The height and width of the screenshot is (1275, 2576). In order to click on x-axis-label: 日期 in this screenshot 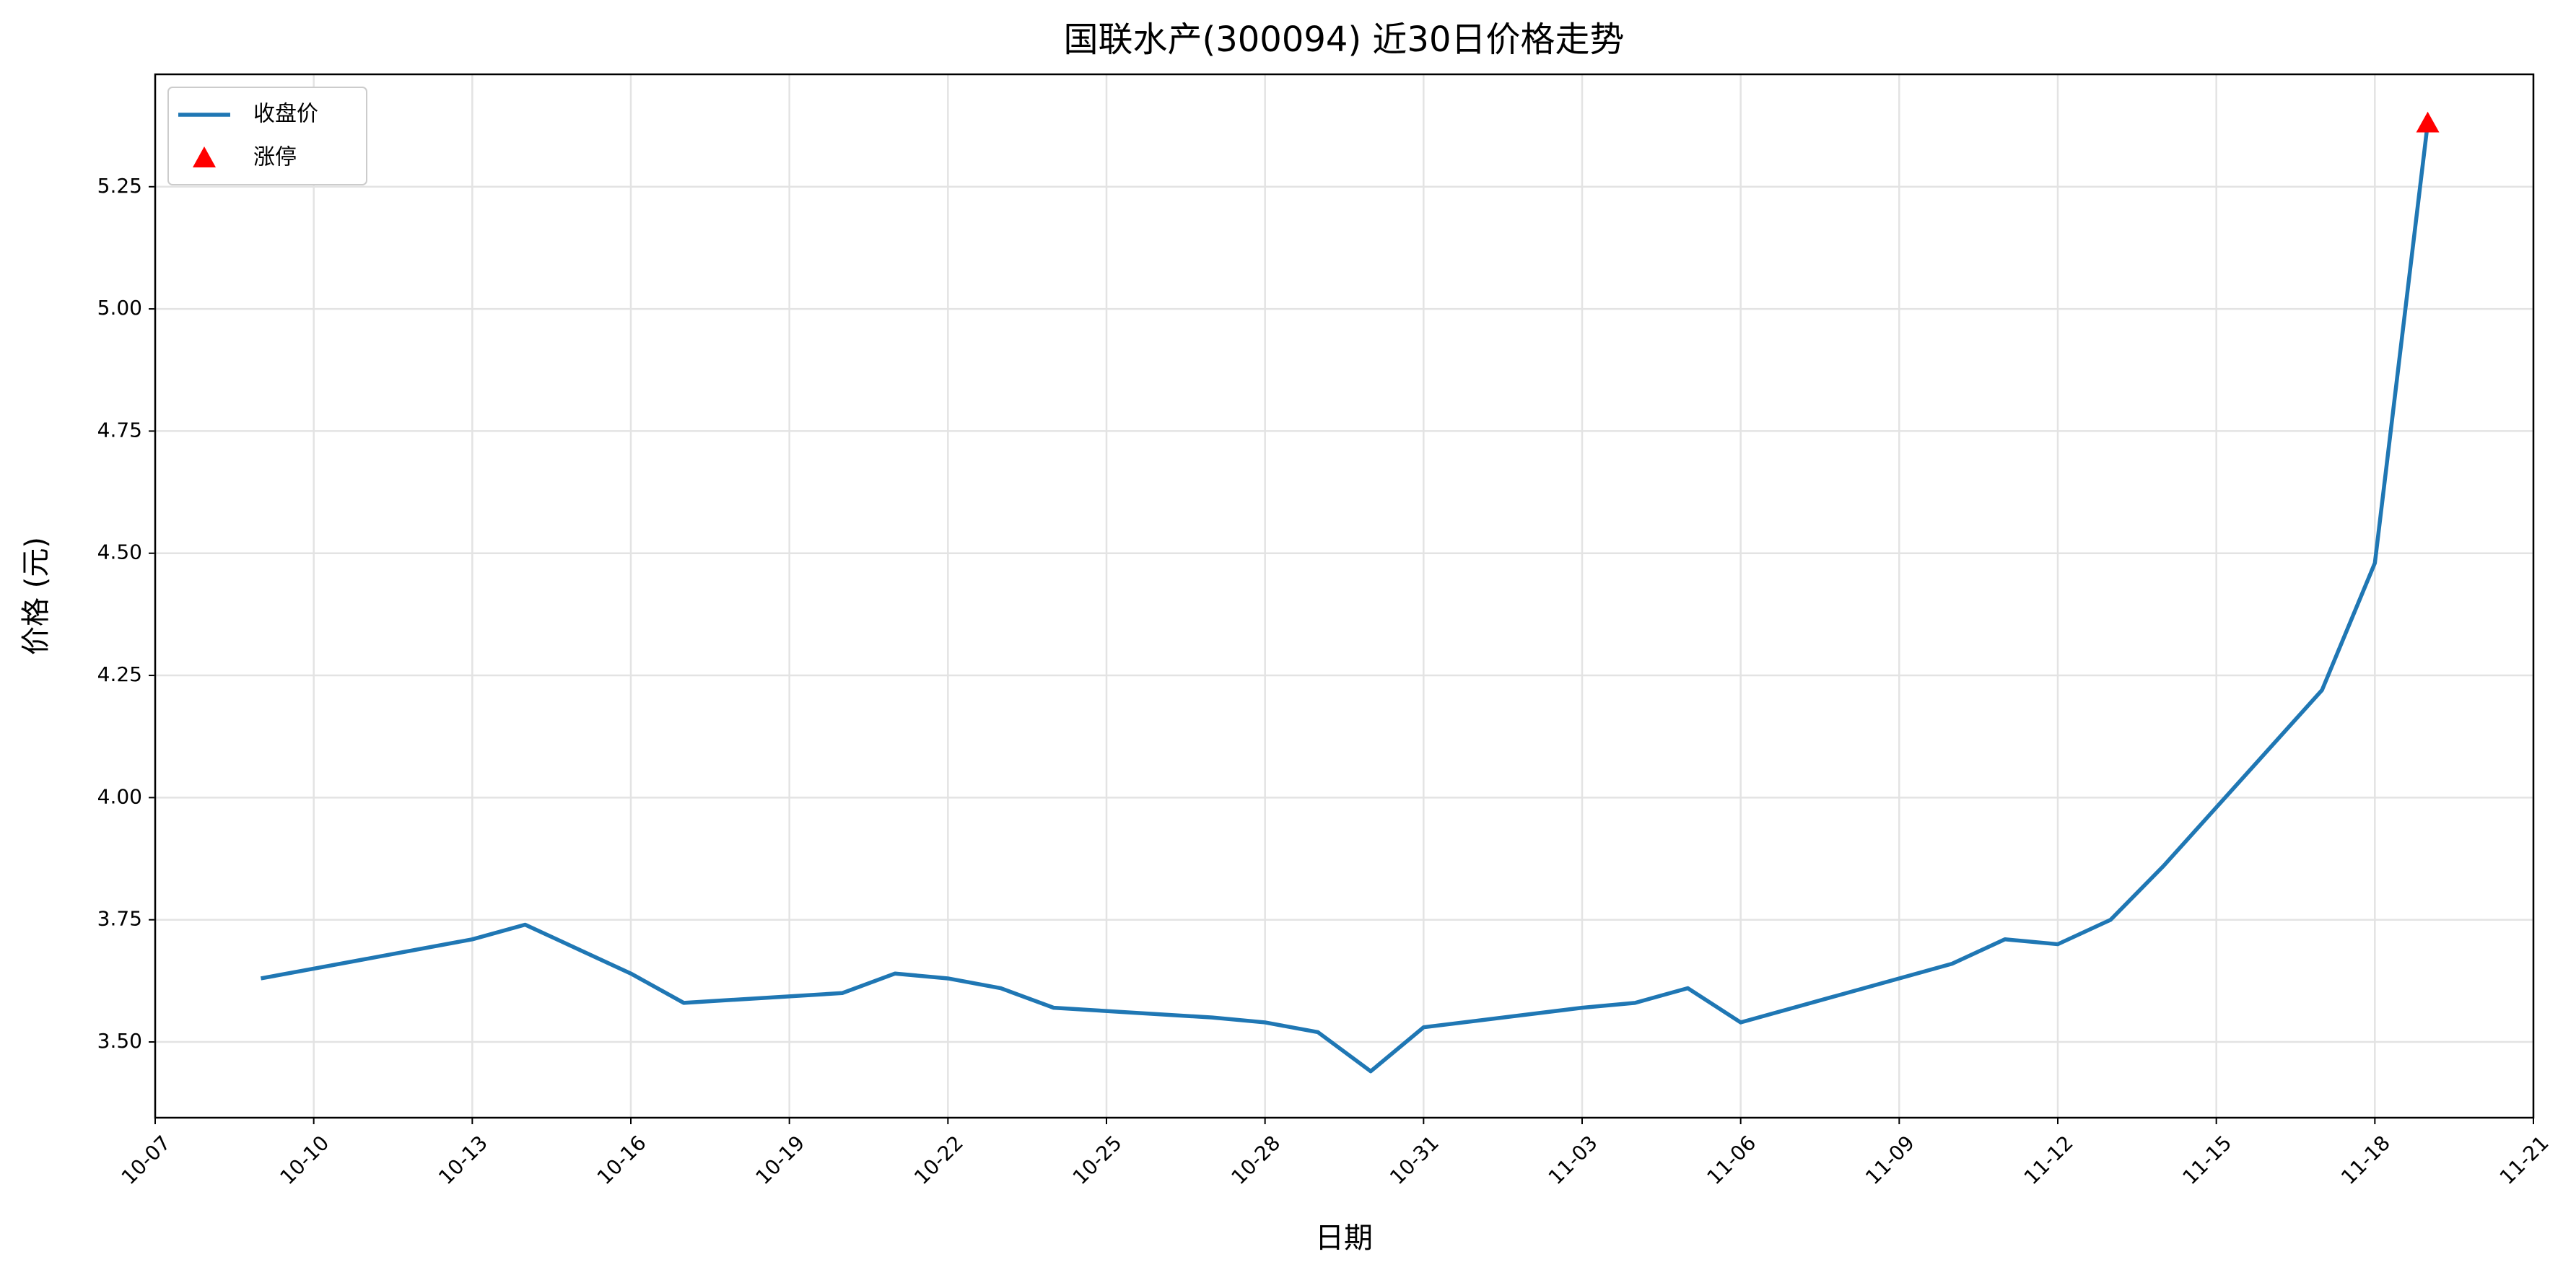, I will do `click(1344, 1239)`.